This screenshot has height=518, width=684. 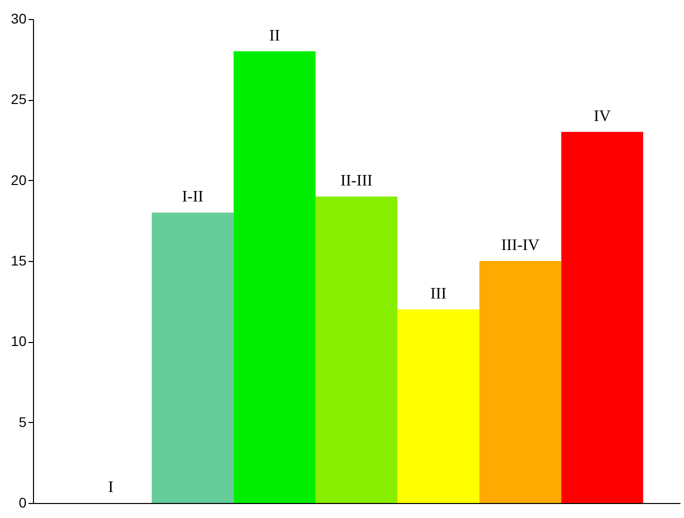 I want to click on x-tick-label: III, so click(x=438, y=293).